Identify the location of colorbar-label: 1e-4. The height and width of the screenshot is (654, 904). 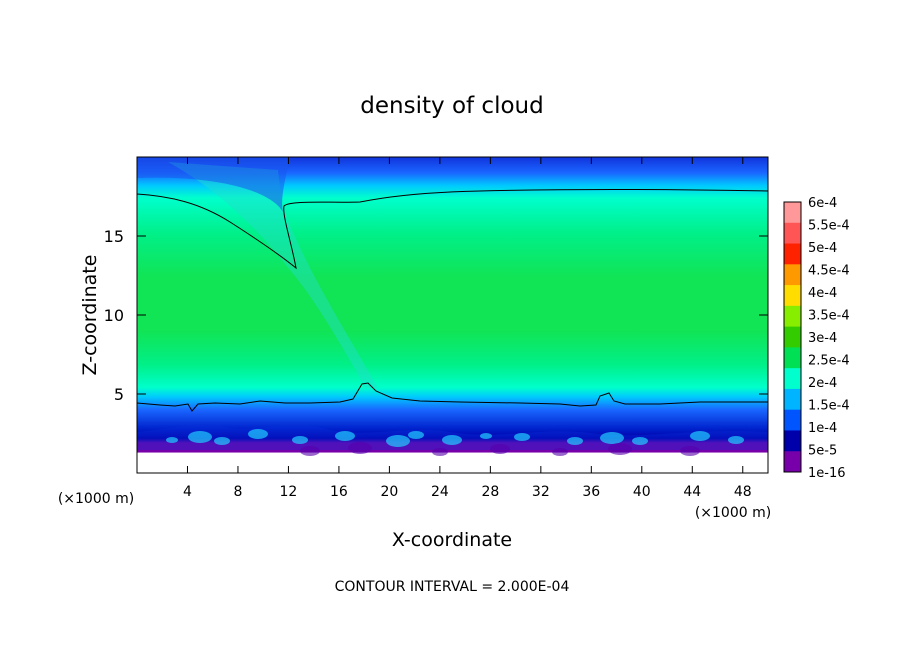
(822, 428).